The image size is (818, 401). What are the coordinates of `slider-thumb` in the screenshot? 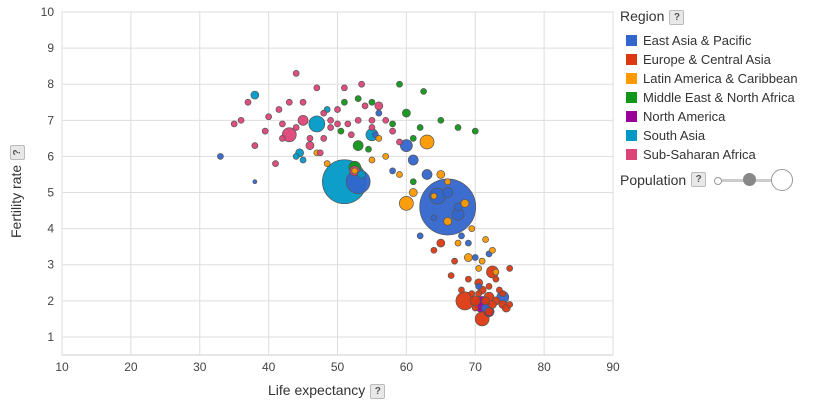 It's located at (750, 179).